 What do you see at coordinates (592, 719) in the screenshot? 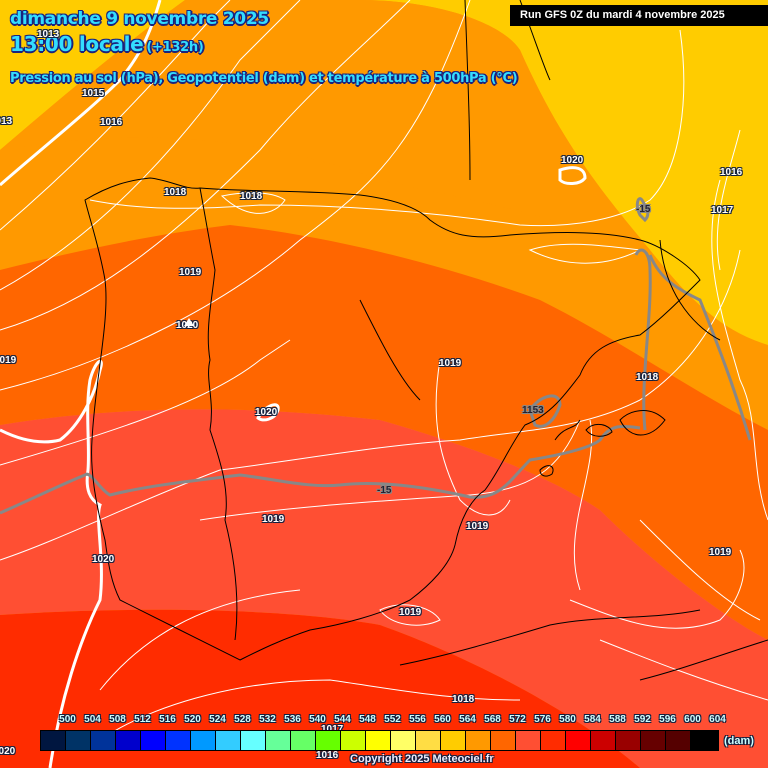
I see `legend-tick-label: 584` at bounding box center [592, 719].